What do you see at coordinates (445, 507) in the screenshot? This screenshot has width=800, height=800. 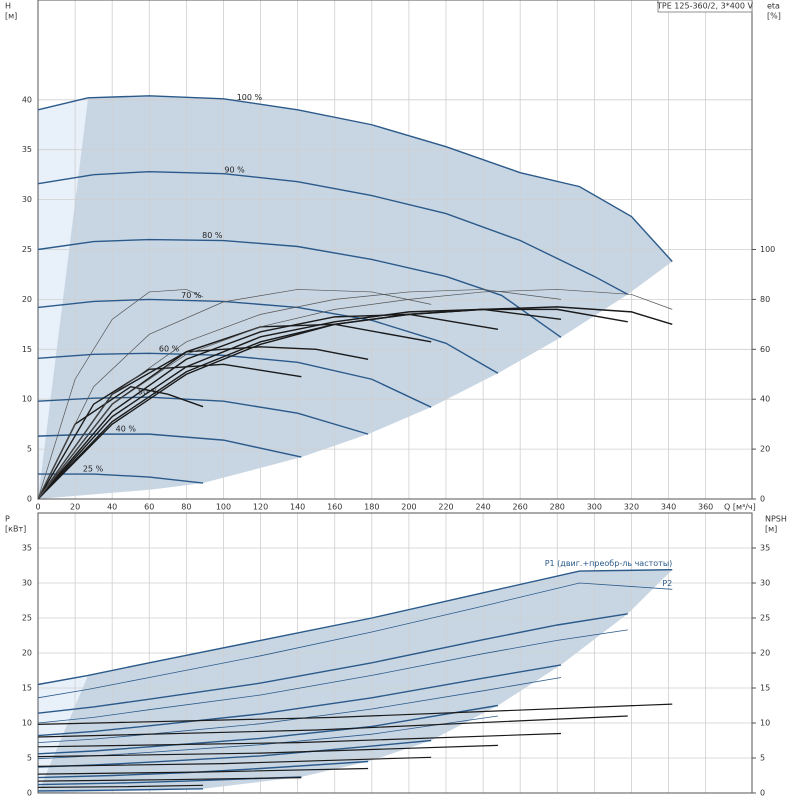 I see `x-tick-label: 220` at bounding box center [445, 507].